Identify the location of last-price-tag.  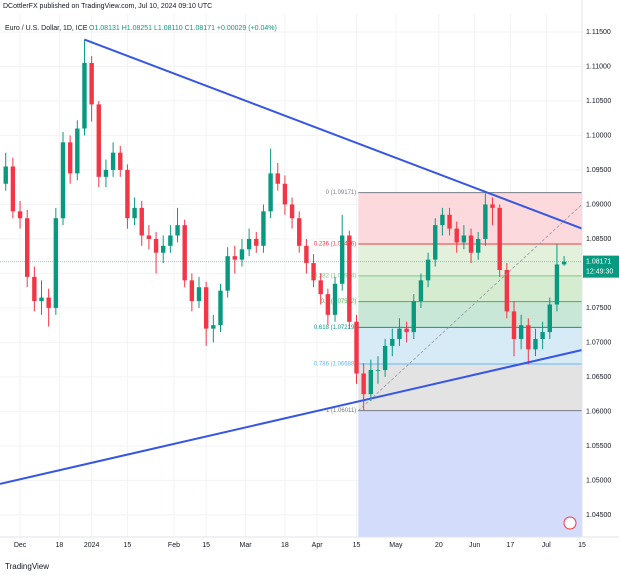
(601, 266).